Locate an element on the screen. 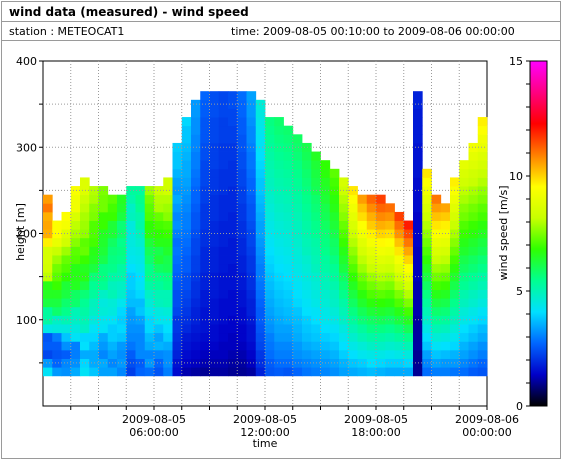 The height and width of the screenshot is (462, 564). y-tick-label: 400 is located at coordinates (26, 61).